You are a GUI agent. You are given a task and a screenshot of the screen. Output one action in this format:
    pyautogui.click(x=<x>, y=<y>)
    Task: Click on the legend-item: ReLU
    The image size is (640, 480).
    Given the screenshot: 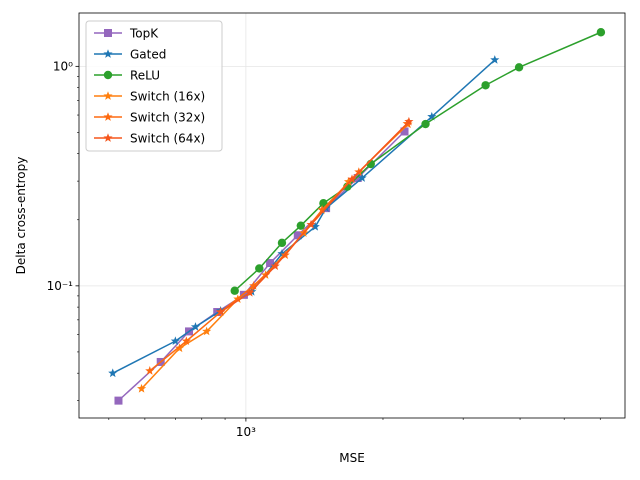 What is the action you would take?
    pyautogui.click(x=127, y=76)
    